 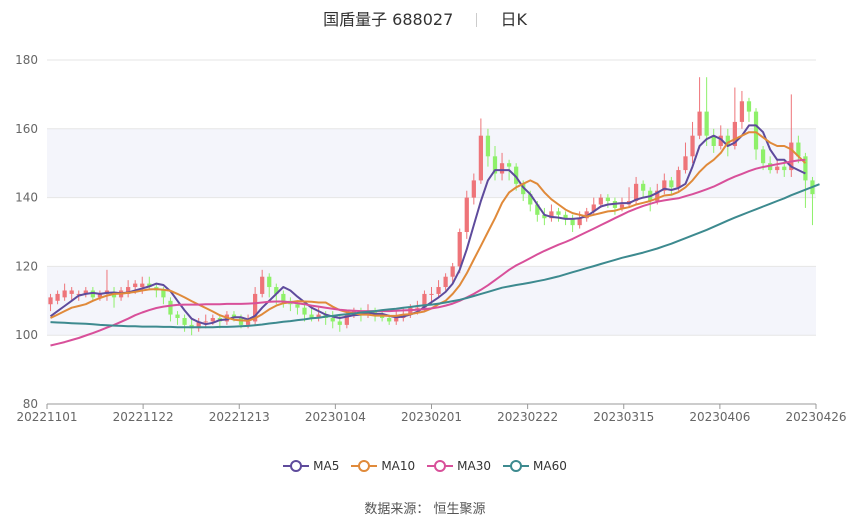 What do you see at coordinates (431, 417) in the screenshot?
I see `x-tick-label: 20230201` at bounding box center [431, 417].